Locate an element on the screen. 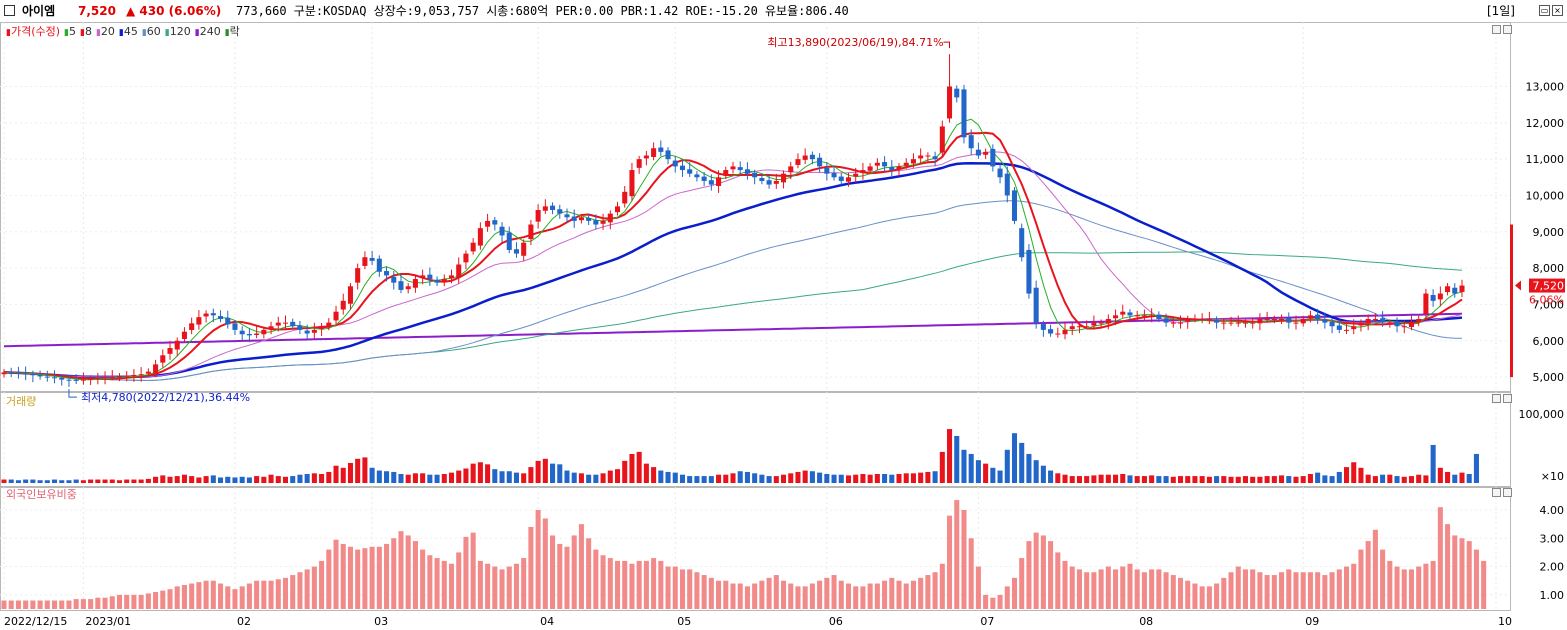  restore-window-icon: ▭ is located at coordinates (1544, 10).